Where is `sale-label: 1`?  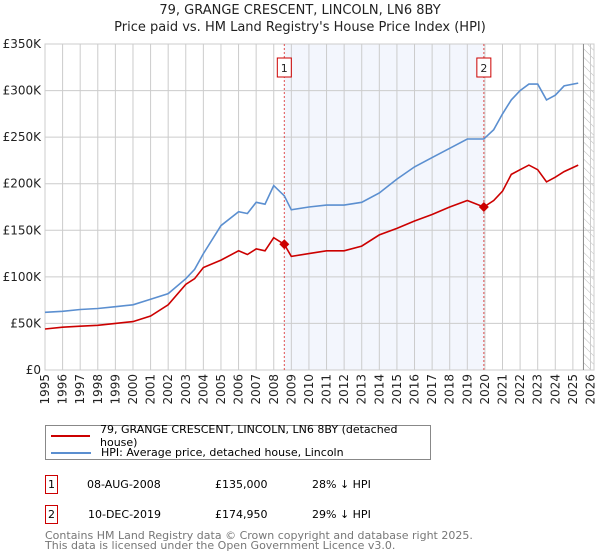
sale-label: 1 is located at coordinates (284, 68).